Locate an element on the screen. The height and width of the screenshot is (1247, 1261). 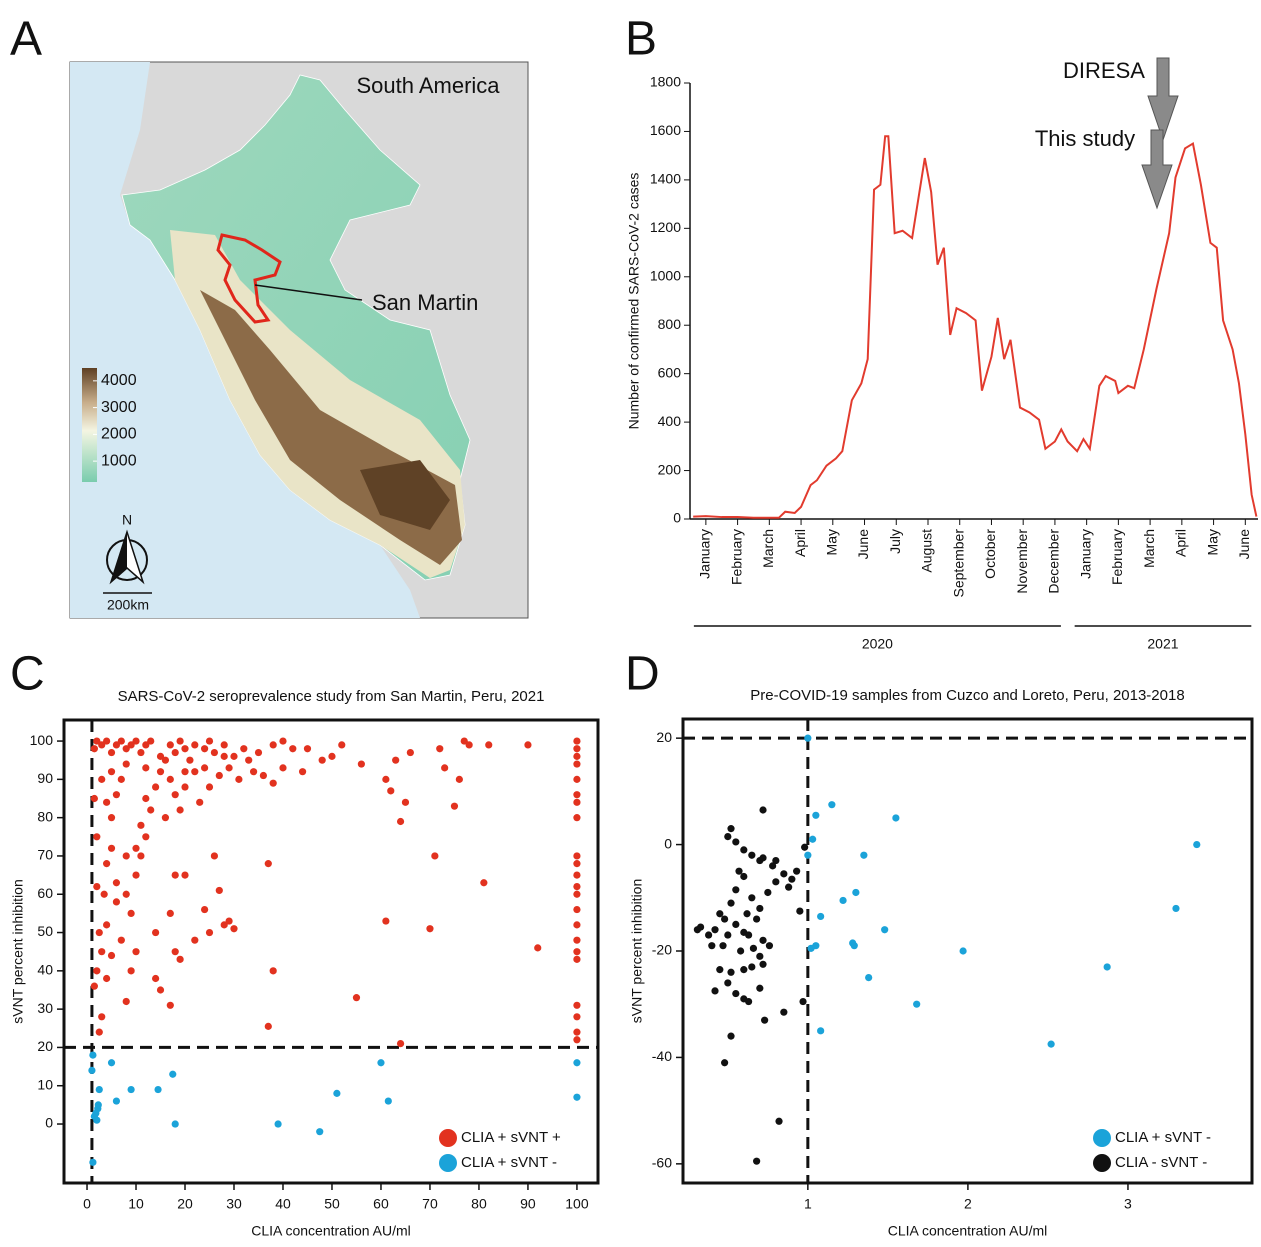
arrow is located at coordinates (1157, 169).